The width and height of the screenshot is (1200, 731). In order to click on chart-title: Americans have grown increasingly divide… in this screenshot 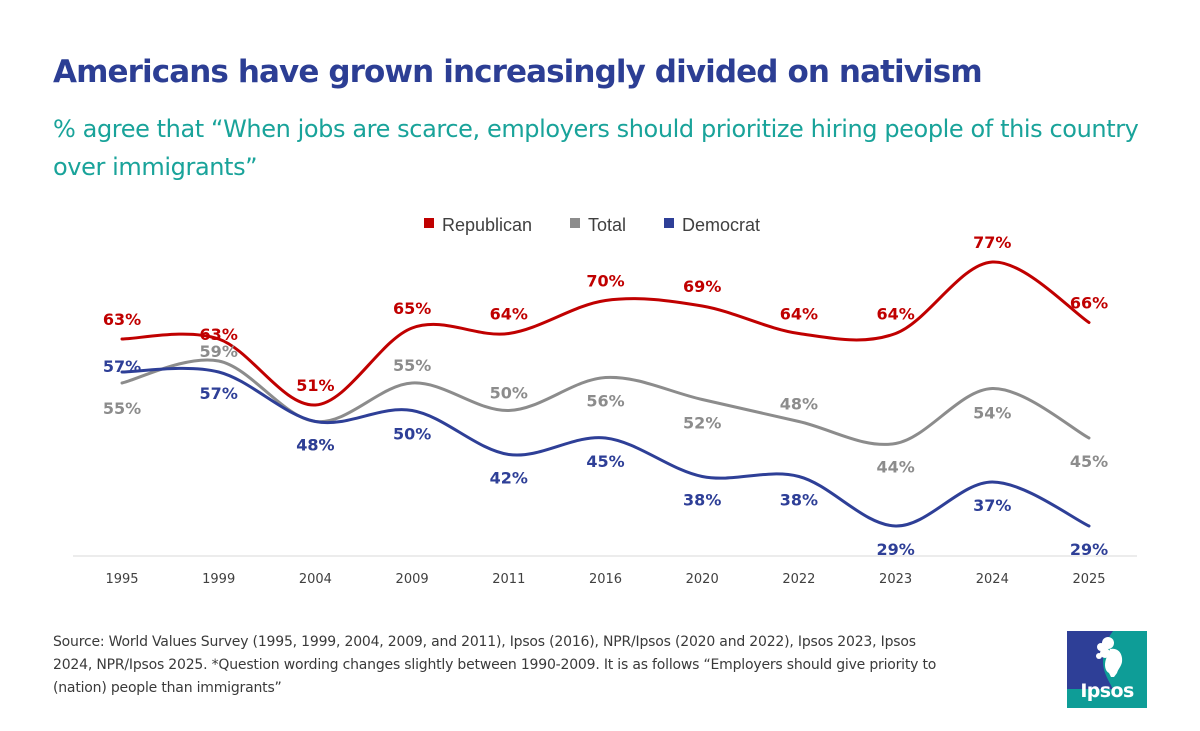, I will do `click(518, 72)`.